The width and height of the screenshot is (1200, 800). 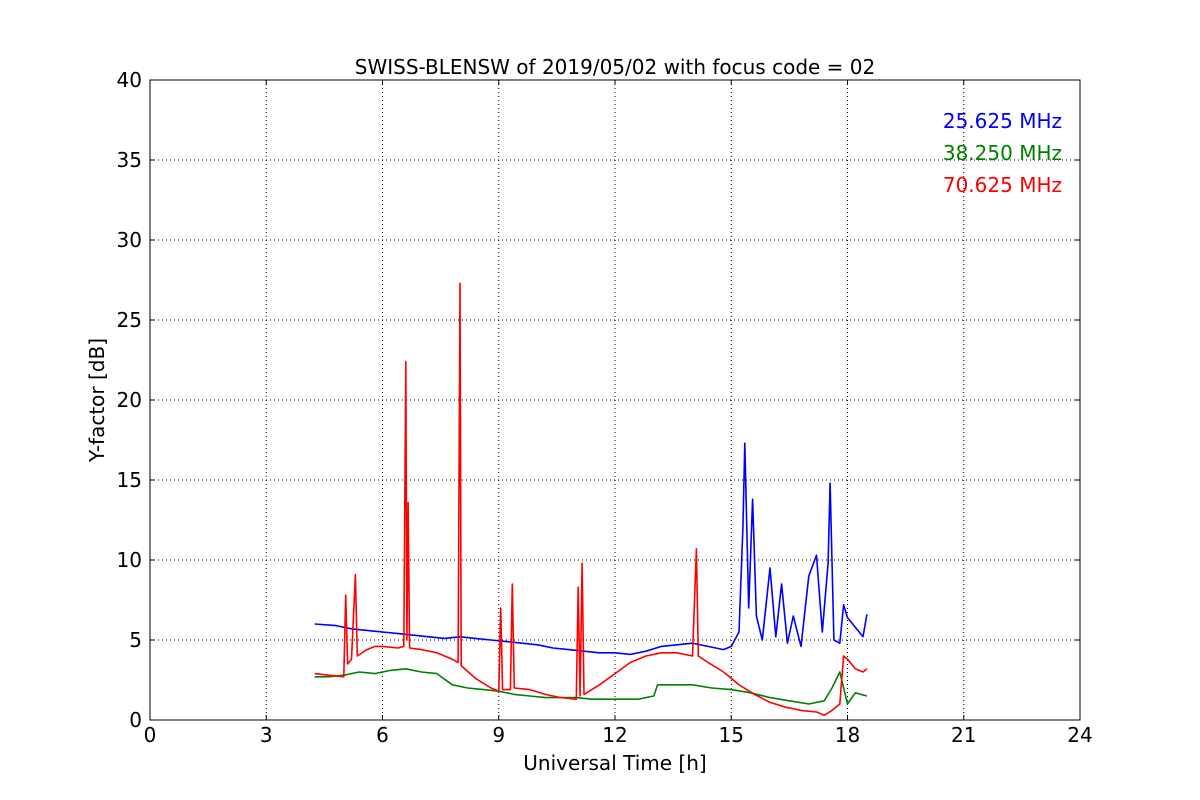 What do you see at coordinates (129, 480) in the screenshot?
I see `y-tick-label: 15` at bounding box center [129, 480].